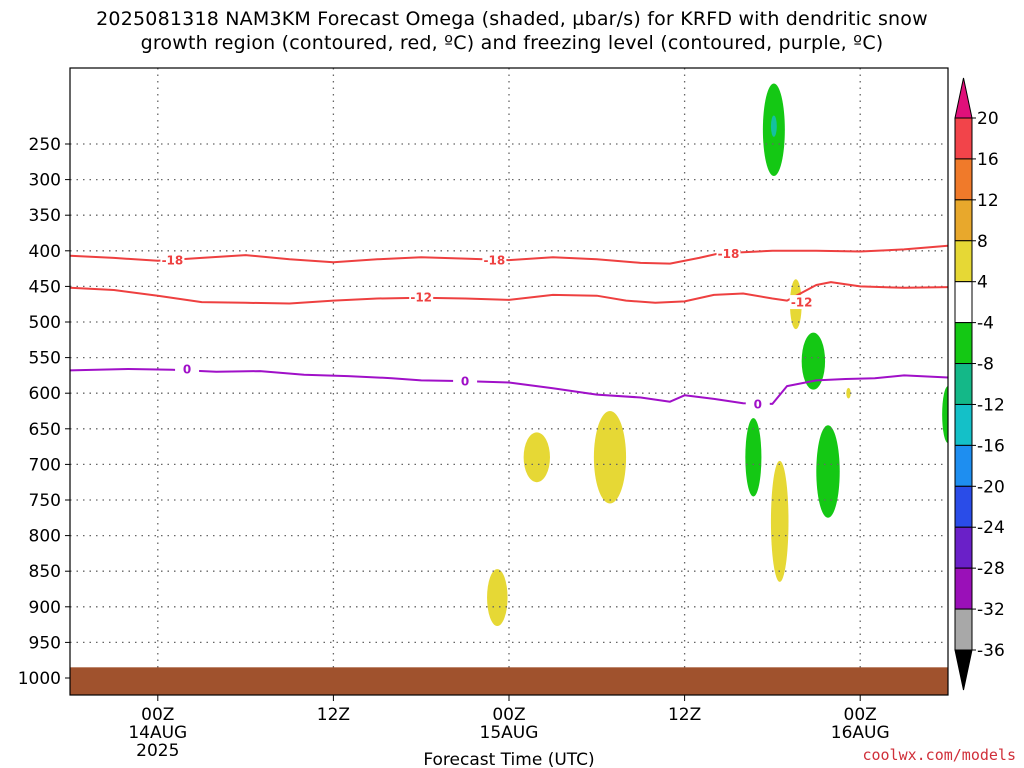 This screenshot has width=1024, height=768. I want to click on contour-line--12, so click(509, 293).